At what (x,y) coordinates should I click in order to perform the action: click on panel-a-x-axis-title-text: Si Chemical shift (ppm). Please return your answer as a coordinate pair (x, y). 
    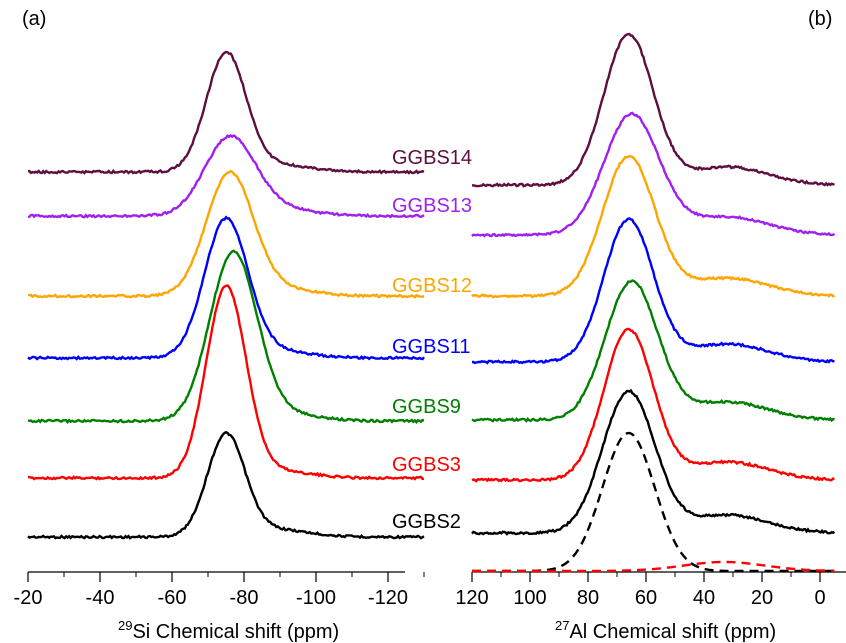
    Looking at the image, I should click on (235, 632).